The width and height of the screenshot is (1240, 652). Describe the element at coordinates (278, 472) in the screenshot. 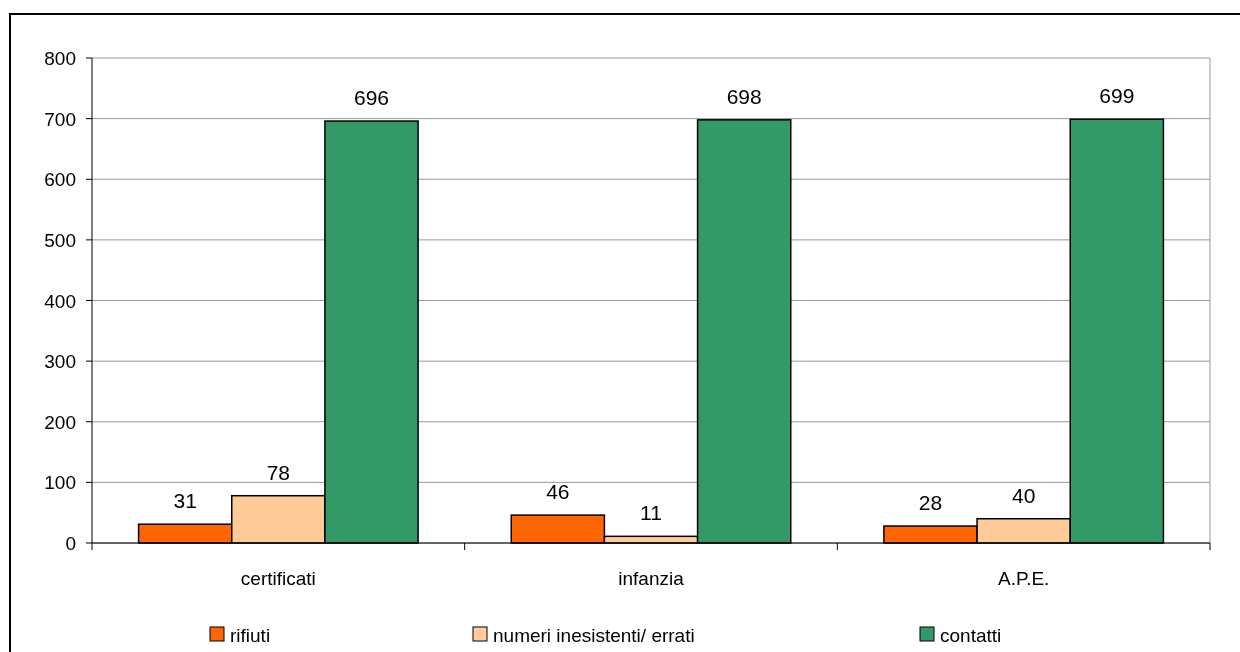

I see `data-label: 78` at that location.